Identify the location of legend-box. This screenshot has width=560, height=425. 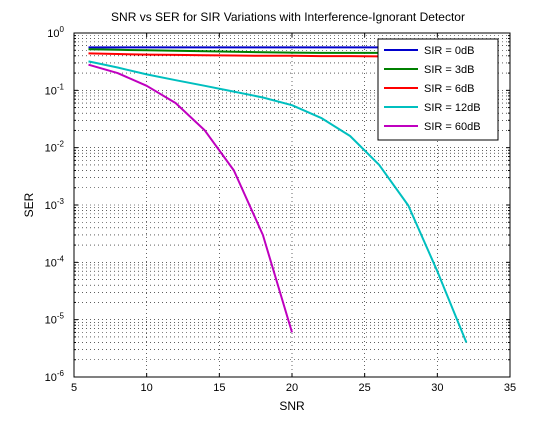
(438, 89).